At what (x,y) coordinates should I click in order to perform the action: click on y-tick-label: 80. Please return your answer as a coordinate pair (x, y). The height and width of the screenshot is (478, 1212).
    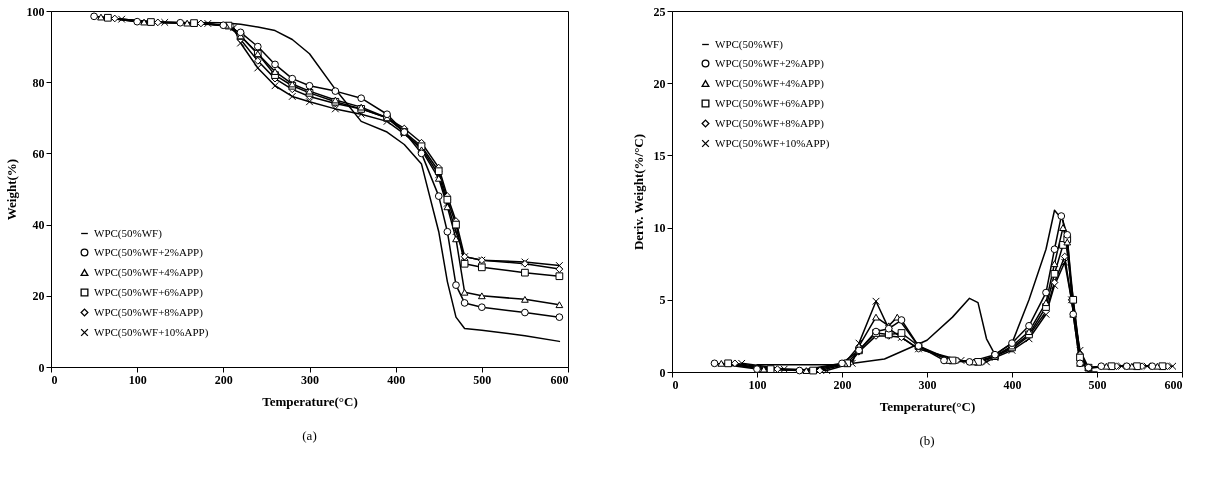
    Looking at the image, I should click on (38, 82).